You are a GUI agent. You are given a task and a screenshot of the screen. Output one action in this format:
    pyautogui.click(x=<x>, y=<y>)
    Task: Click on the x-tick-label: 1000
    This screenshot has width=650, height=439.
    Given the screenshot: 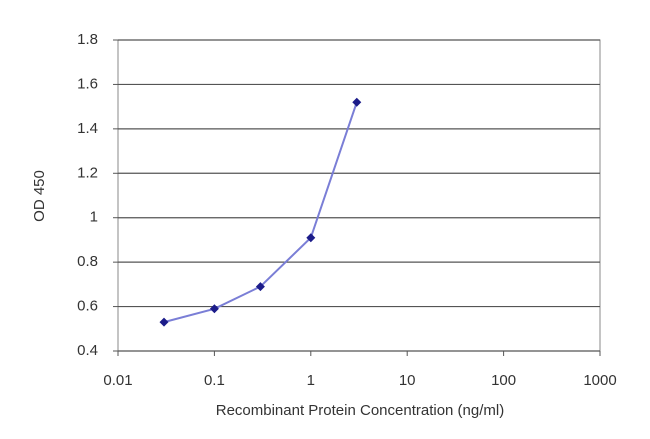 What is the action you would take?
    pyautogui.click(x=599, y=380)
    